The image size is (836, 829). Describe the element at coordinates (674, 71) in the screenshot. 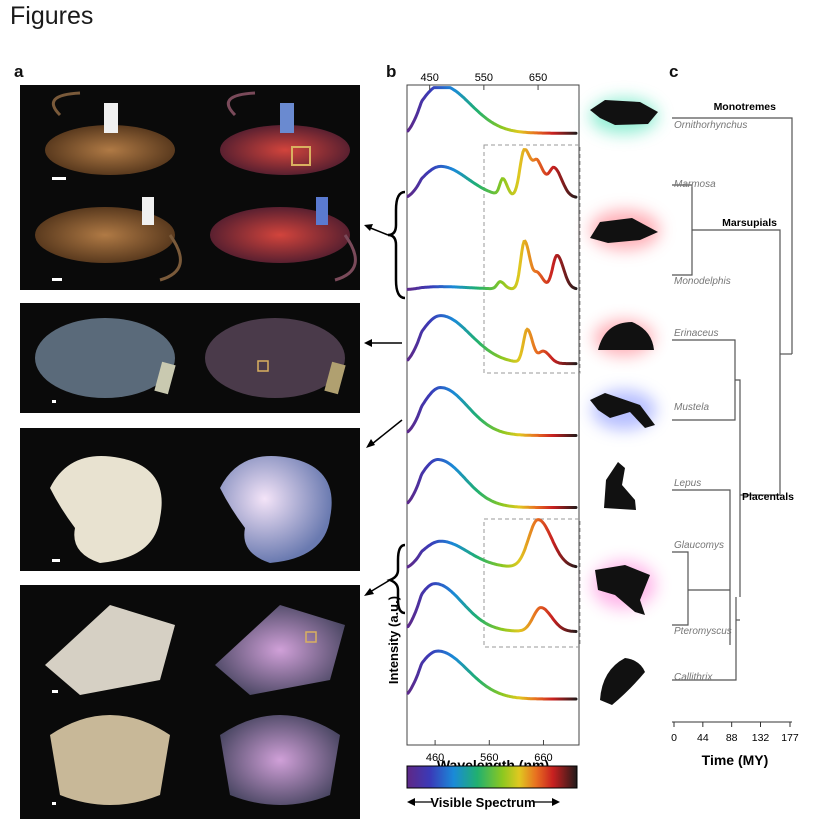

I see `panel-c-label: c` at that location.